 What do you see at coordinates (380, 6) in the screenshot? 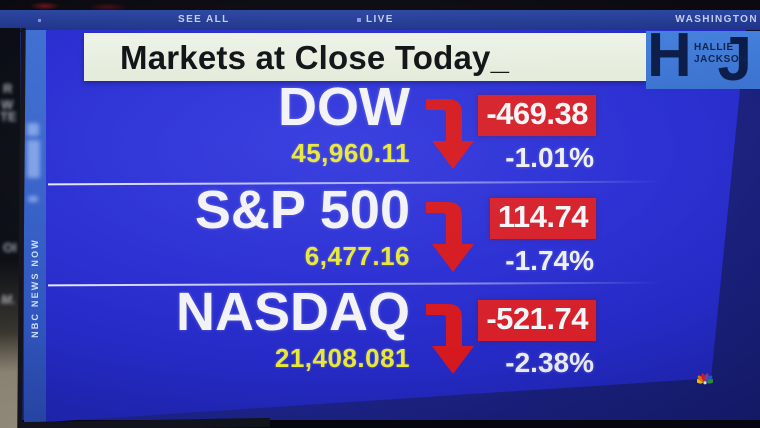
I see `studio-top-edge` at bounding box center [380, 6].